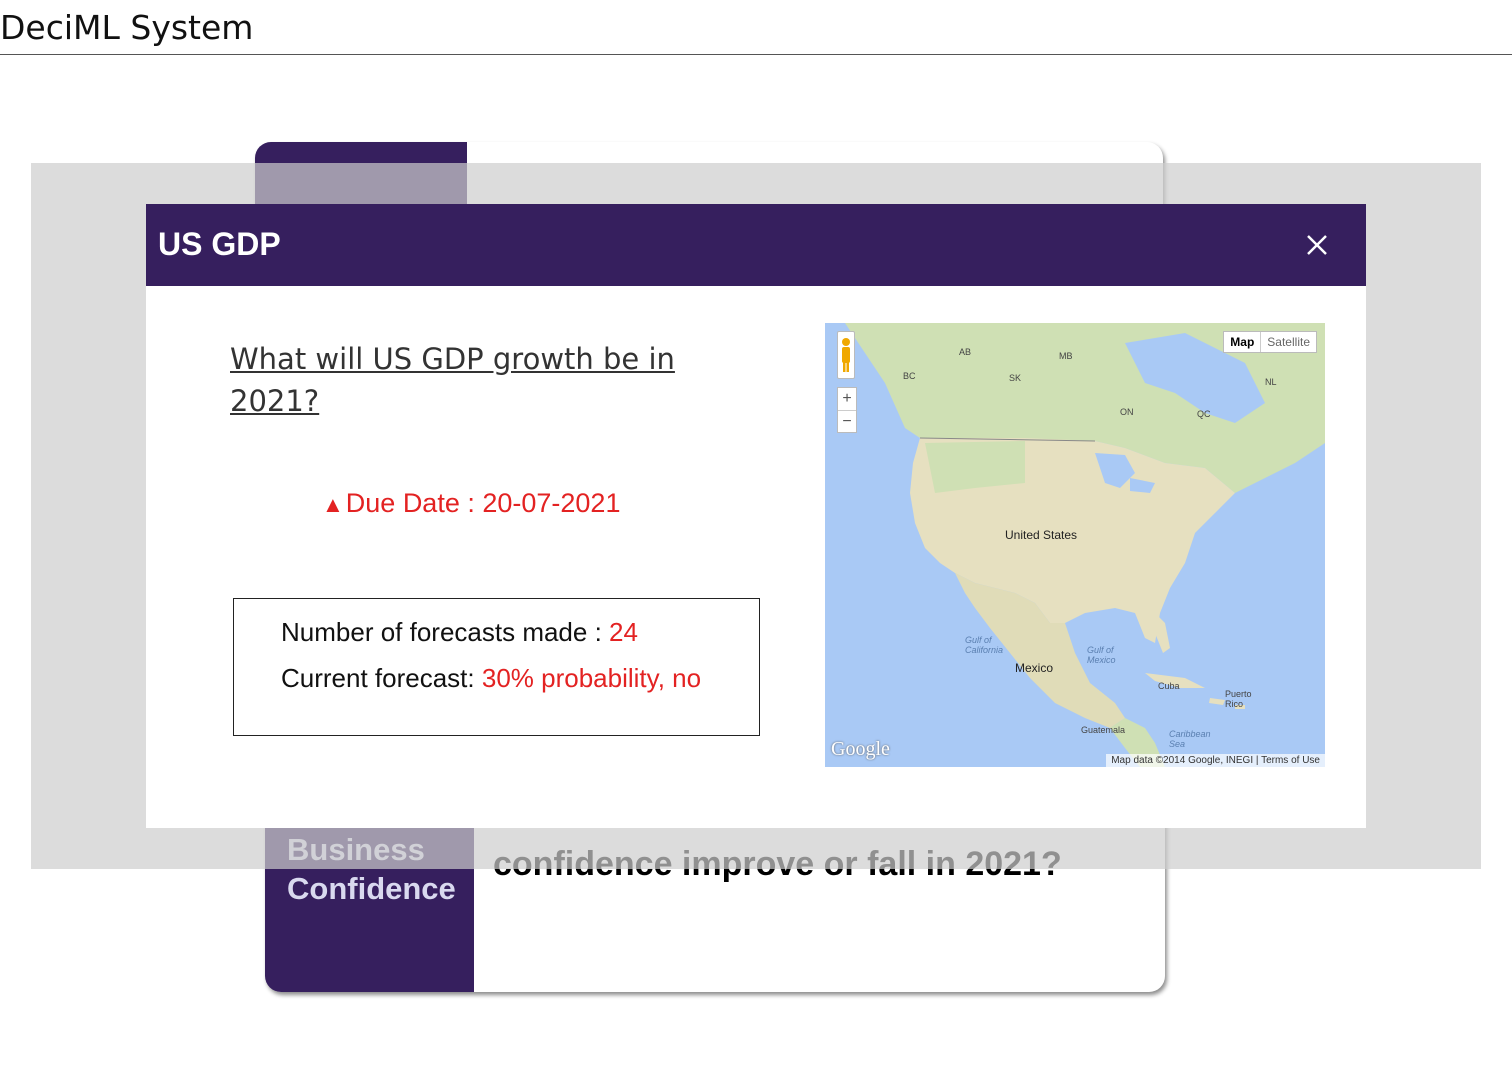 This screenshot has height=1066, width=1512. What do you see at coordinates (623, 632) in the screenshot?
I see `forecast-count-value: 24` at bounding box center [623, 632].